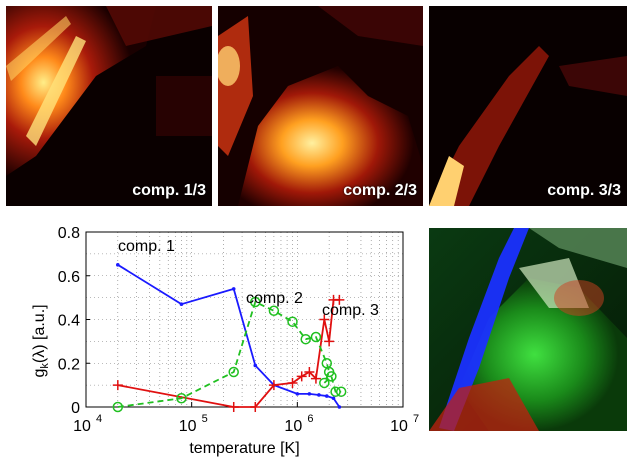 Image resolution: width=633 pixels, height=459 pixels. Describe the element at coordinates (146, 246) in the screenshot. I see `annotation-comp-1: comp. 1` at that location.